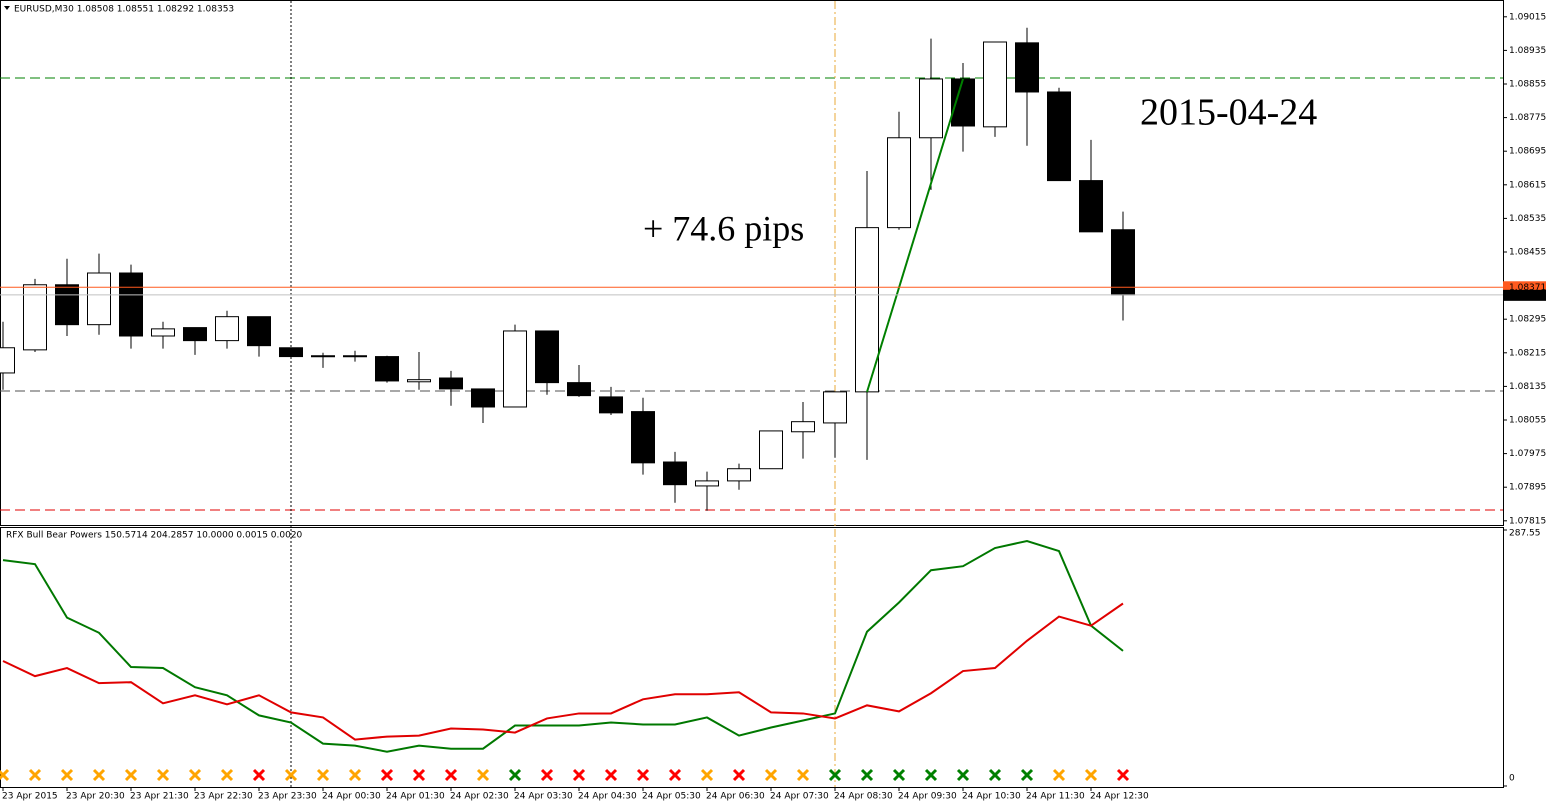 The height and width of the screenshot is (804, 1546). Describe the element at coordinates (1527, 51) in the screenshot. I see `y-tick-label: 1.08935` at that location.